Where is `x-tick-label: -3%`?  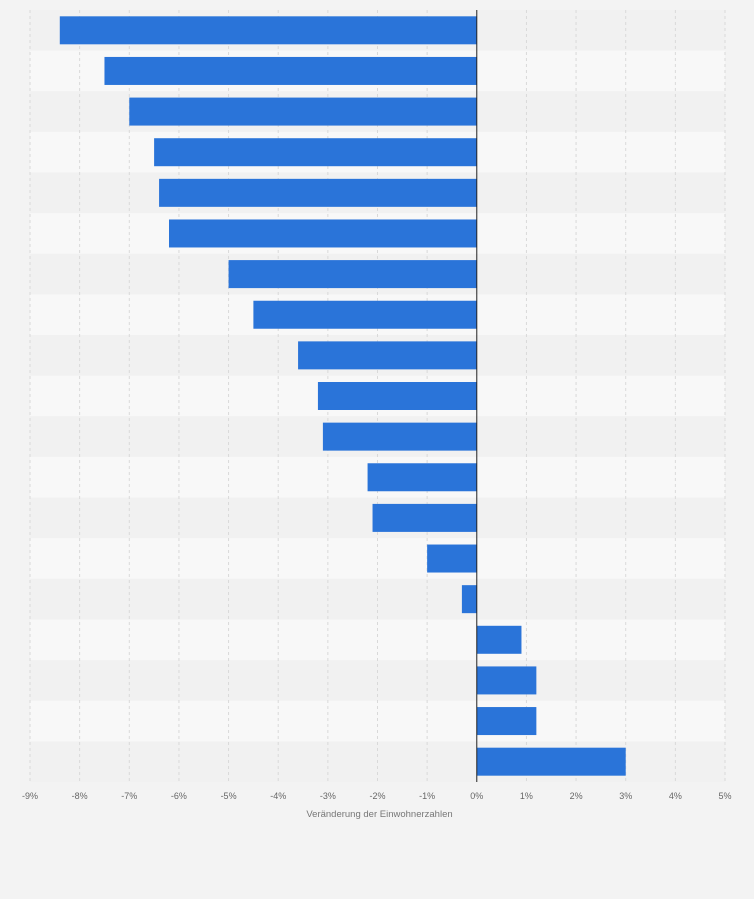
x-tick-label: -3% is located at coordinates (328, 796).